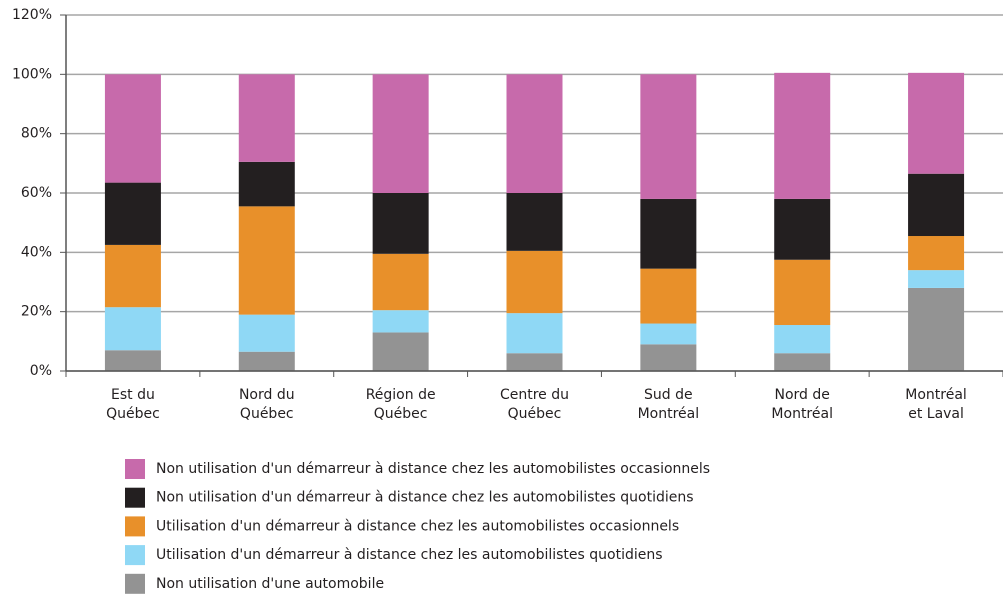 The image size is (1003, 603). What do you see at coordinates (400, 404) in the screenshot?
I see `x-tick-label: Région de Québec` at bounding box center [400, 404].